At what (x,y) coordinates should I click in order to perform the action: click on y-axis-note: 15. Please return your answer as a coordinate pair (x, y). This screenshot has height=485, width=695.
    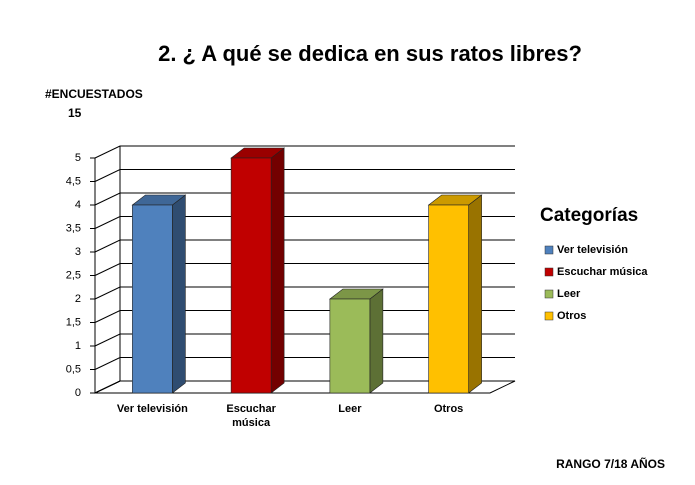
    Looking at the image, I should click on (75, 113).